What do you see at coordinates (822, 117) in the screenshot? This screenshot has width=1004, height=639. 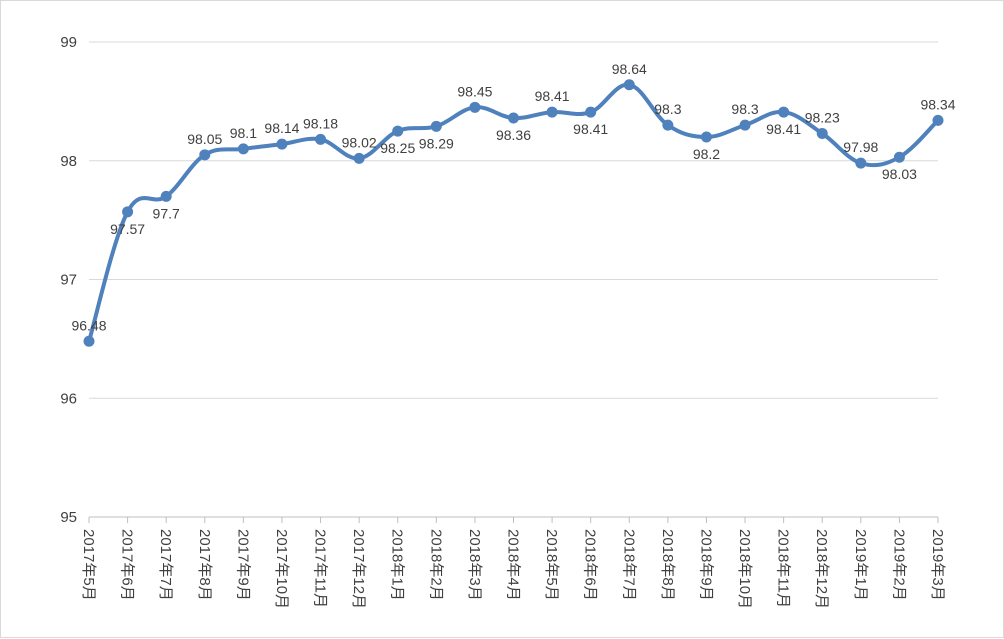 I see `data-label: 98.23` at bounding box center [822, 117].